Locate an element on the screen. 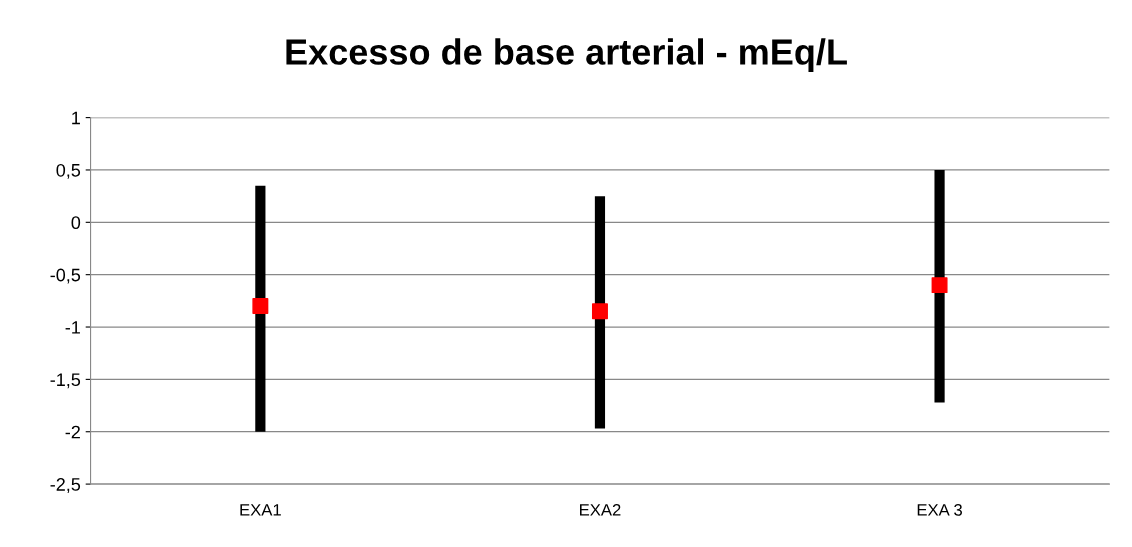  y-tick-label: 1 is located at coordinates (76, 118).